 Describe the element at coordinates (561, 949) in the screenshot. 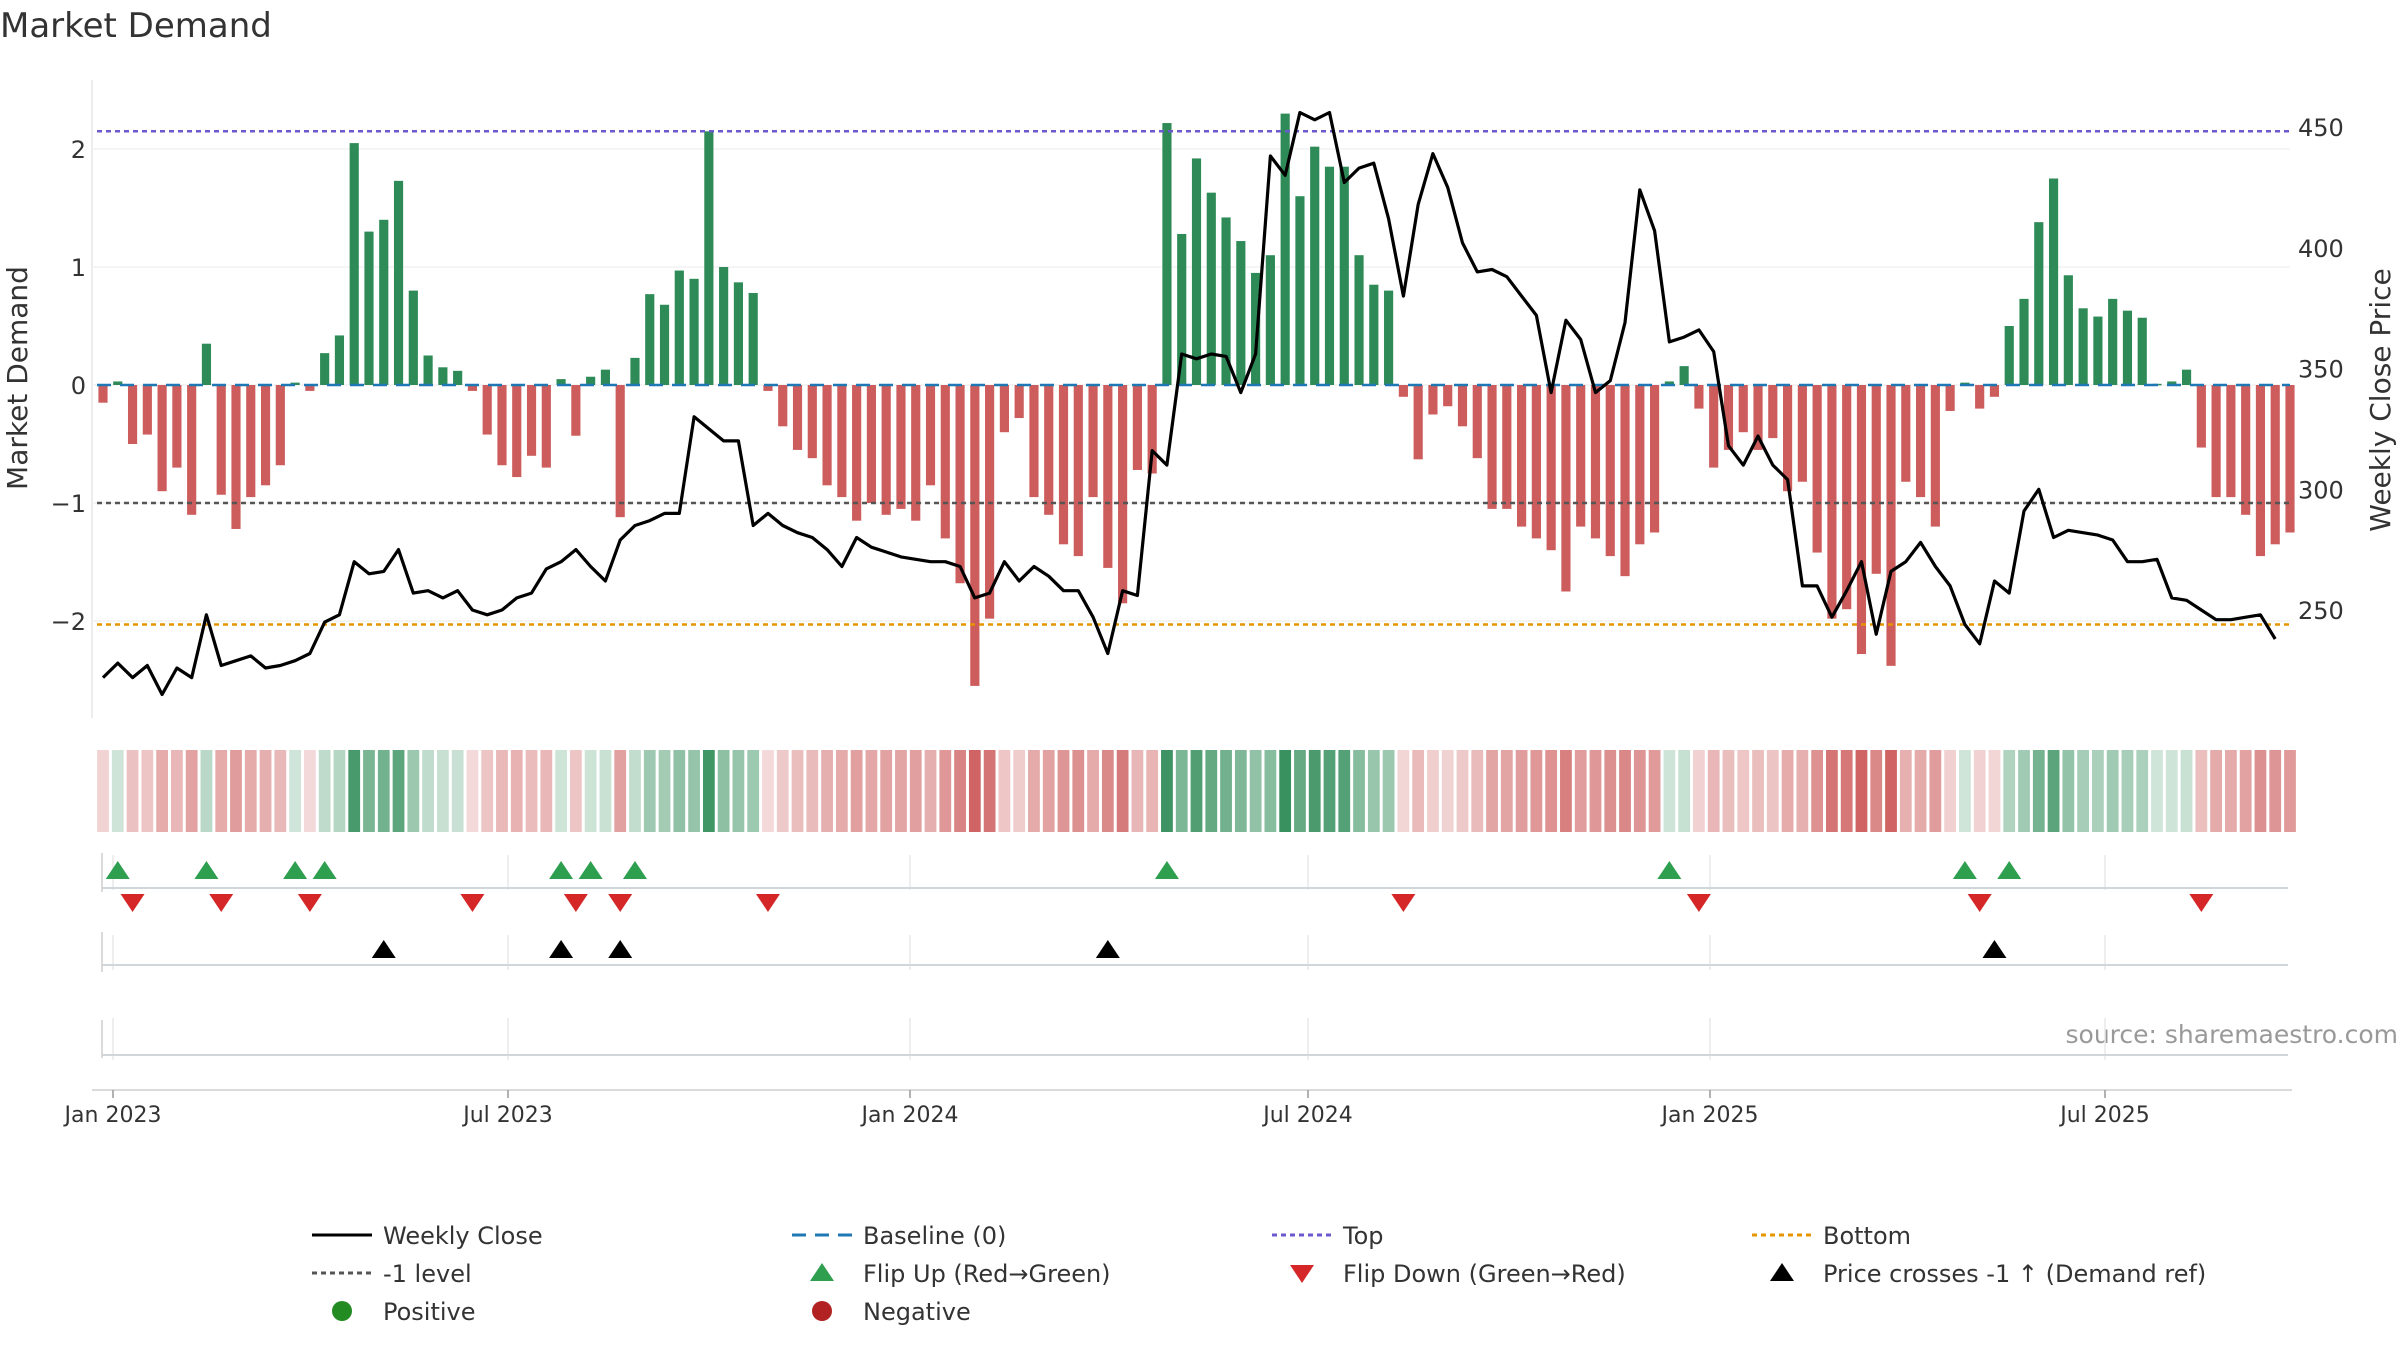

I see `price-cross-marker` at that location.